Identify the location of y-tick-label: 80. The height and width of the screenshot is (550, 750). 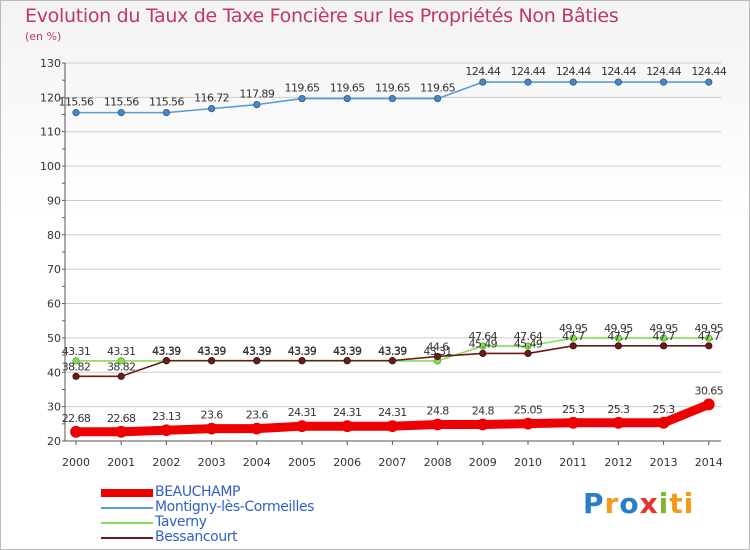
(54, 235).